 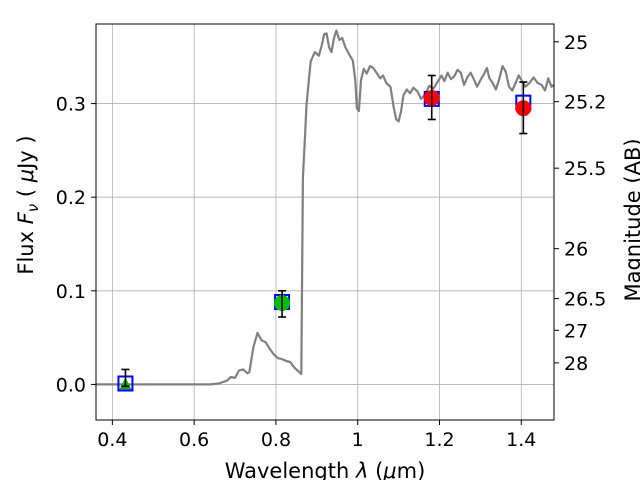 What do you see at coordinates (585, 300) in the screenshot?
I see `y2-tick-label: 26.5` at bounding box center [585, 300].